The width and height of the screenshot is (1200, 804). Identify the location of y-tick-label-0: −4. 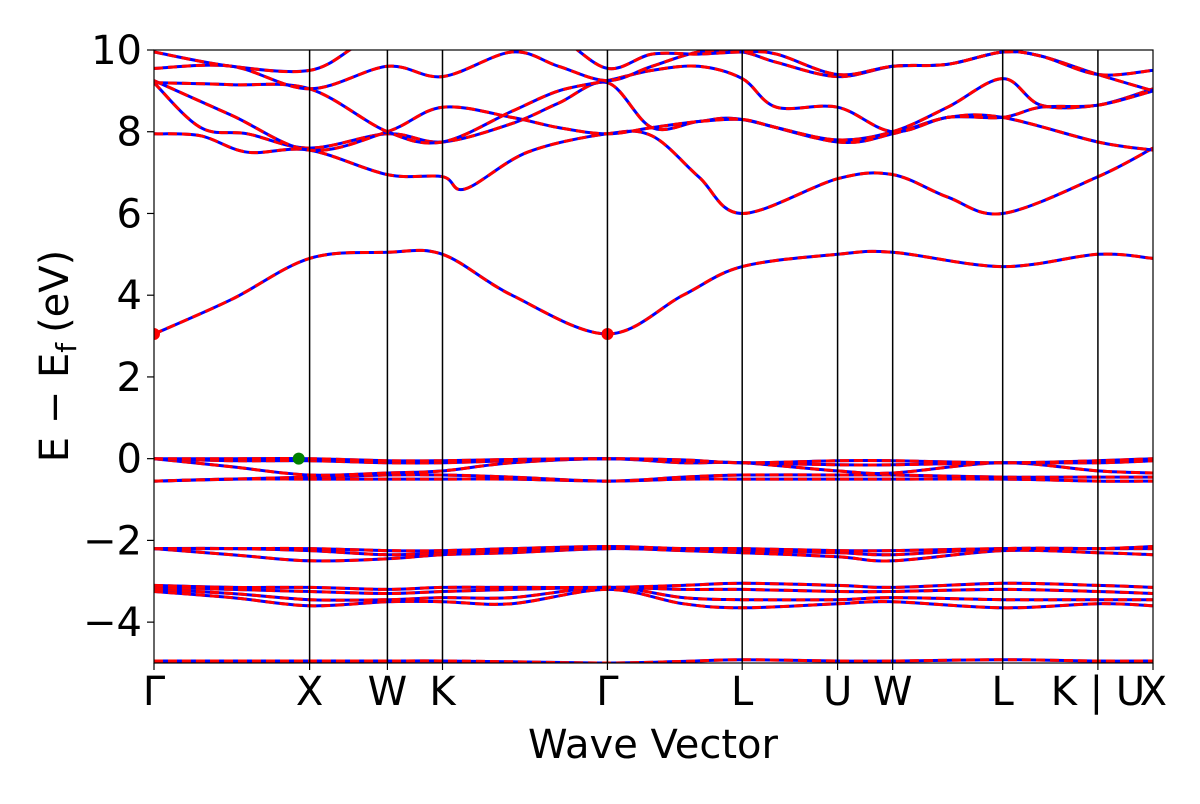
(112, 623).